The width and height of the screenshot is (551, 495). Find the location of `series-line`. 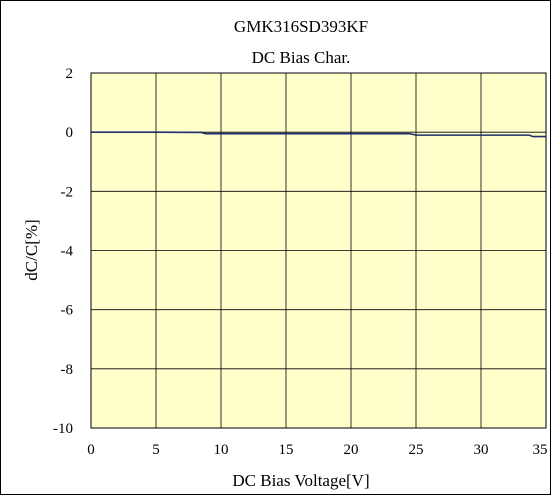

series-line is located at coordinates (318, 134).